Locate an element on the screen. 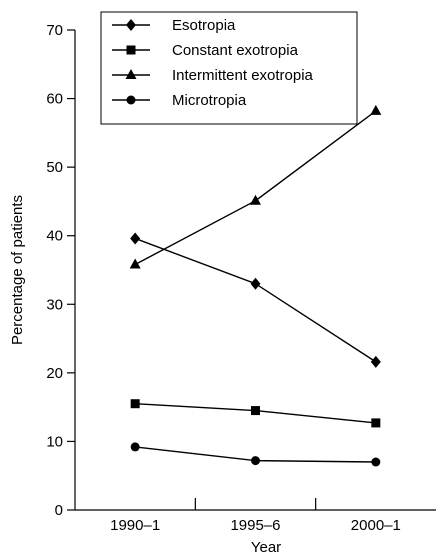 This screenshot has height=560, width=448. y-tick-label: 20 is located at coordinates (54, 373).